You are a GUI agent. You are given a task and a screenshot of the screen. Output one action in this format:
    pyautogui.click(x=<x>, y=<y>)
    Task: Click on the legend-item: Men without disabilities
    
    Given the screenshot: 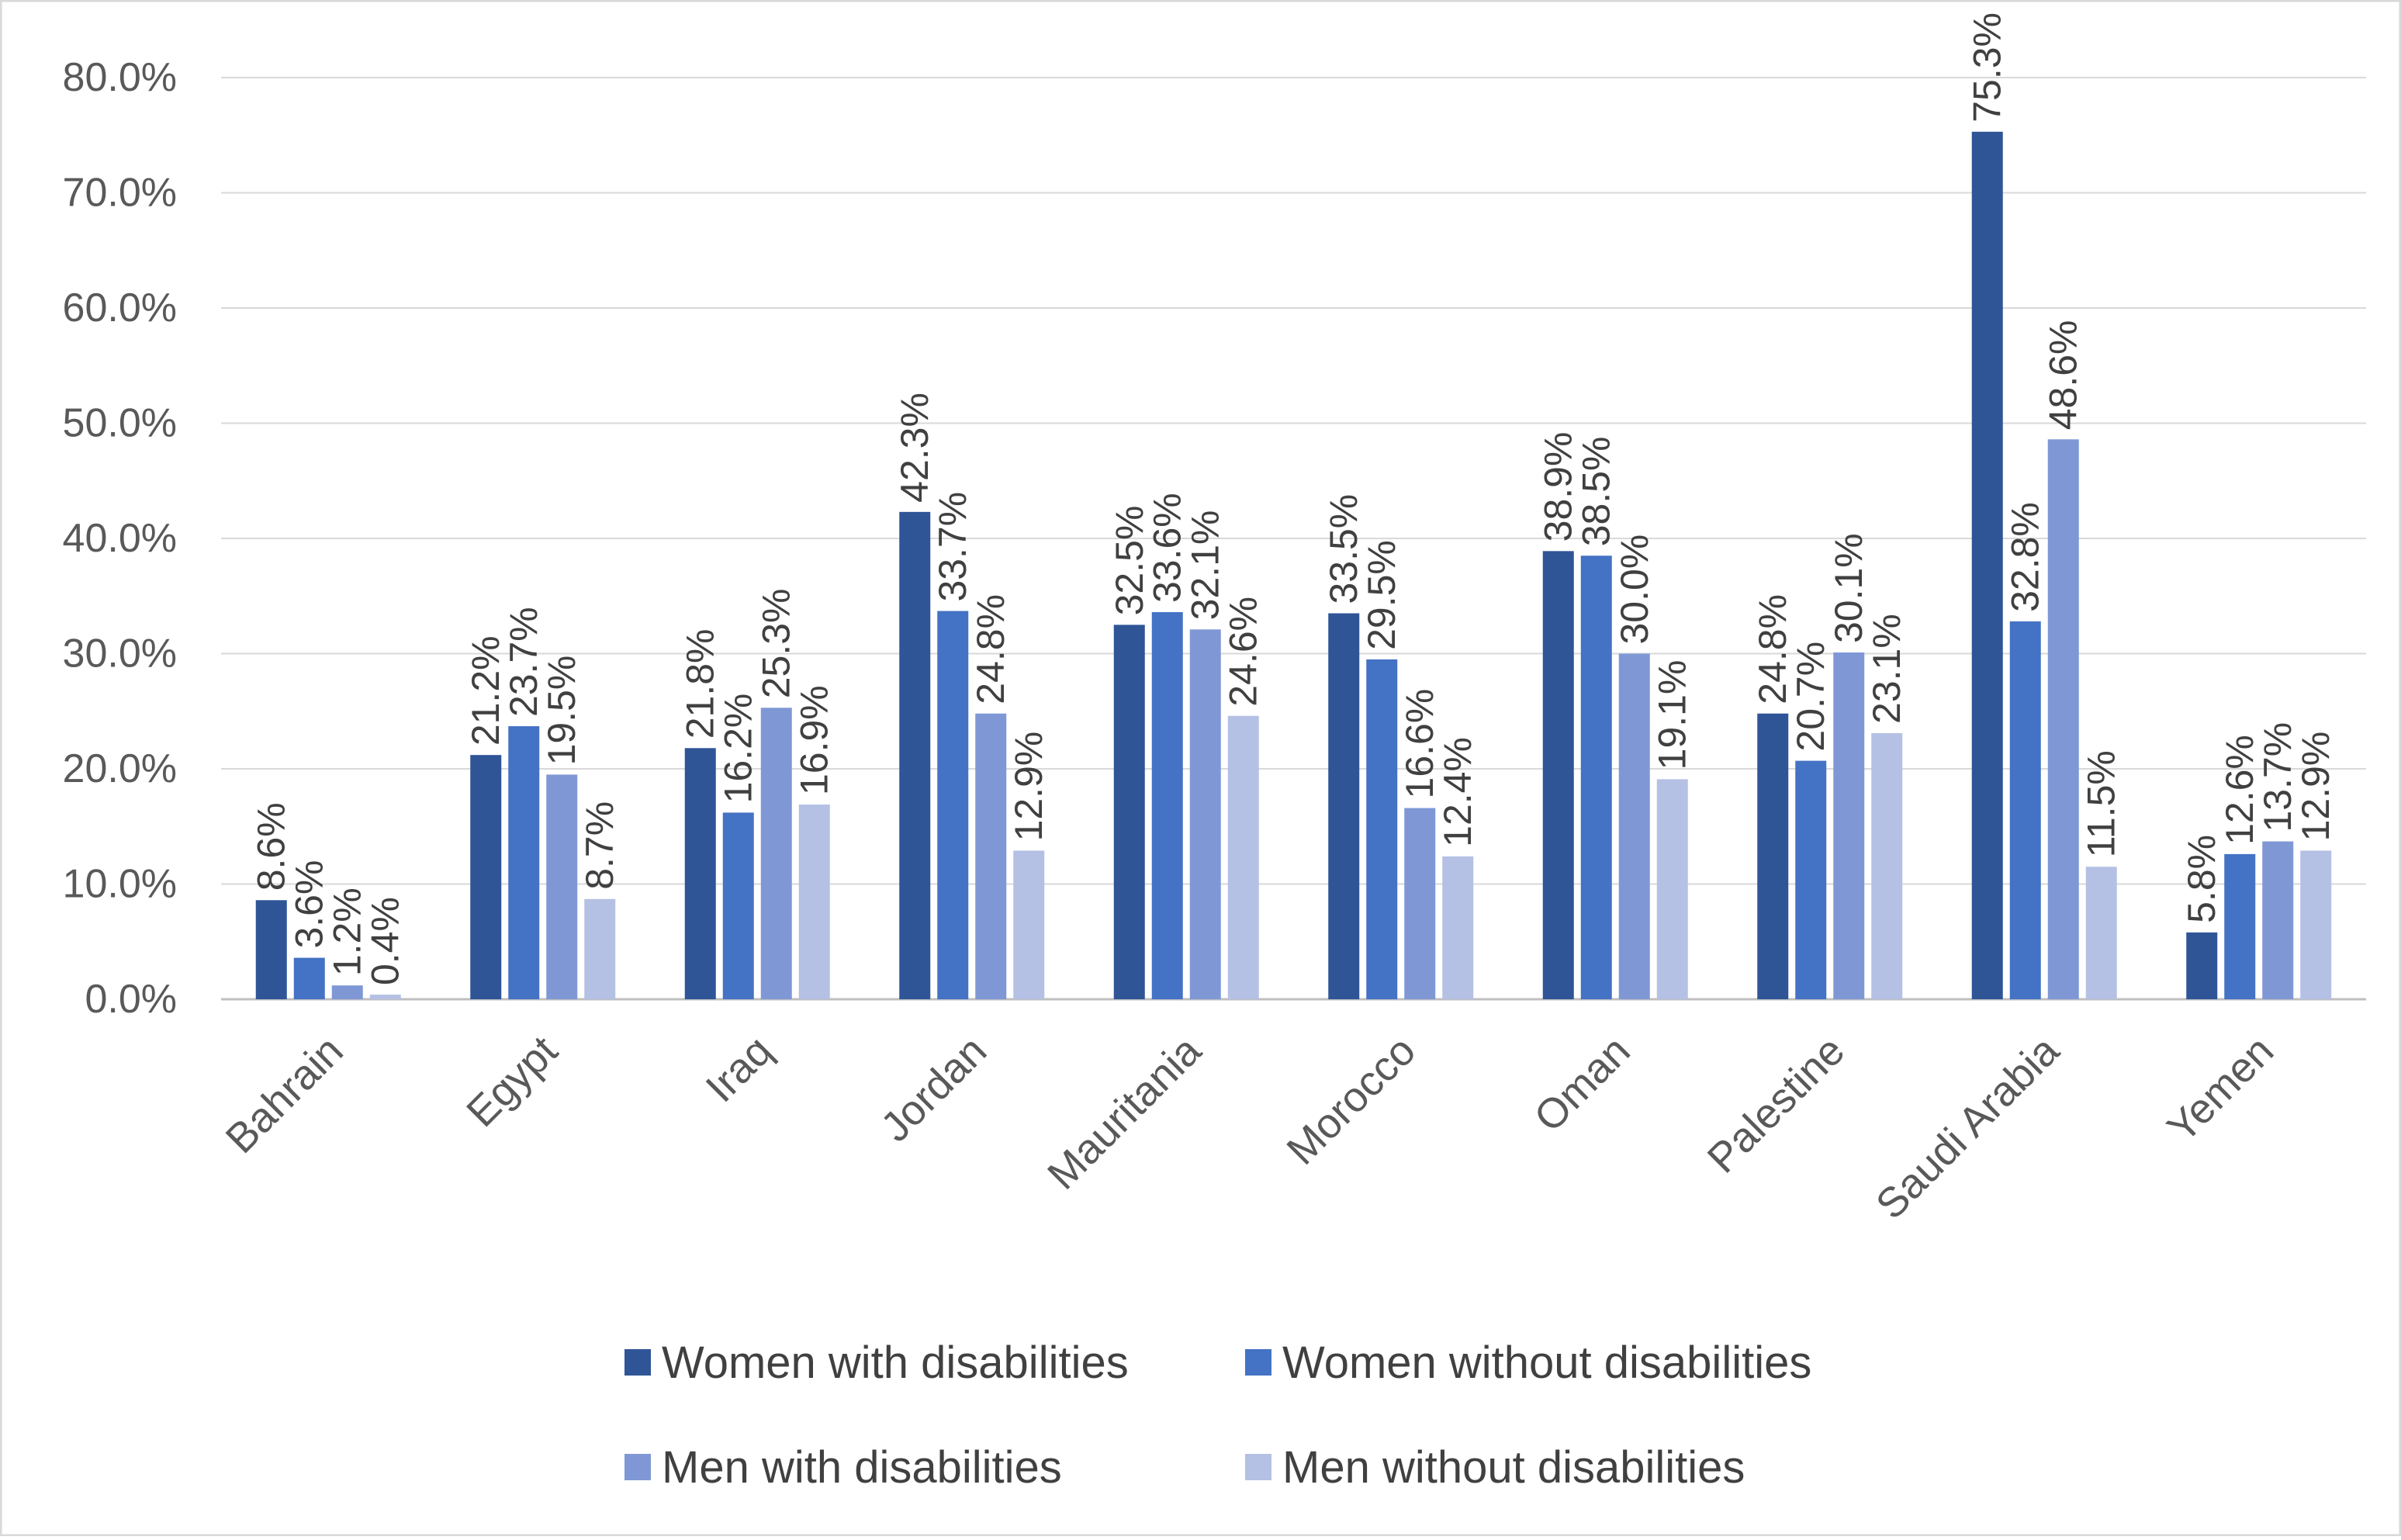 What is the action you would take?
    pyautogui.click(x=1495, y=1467)
    